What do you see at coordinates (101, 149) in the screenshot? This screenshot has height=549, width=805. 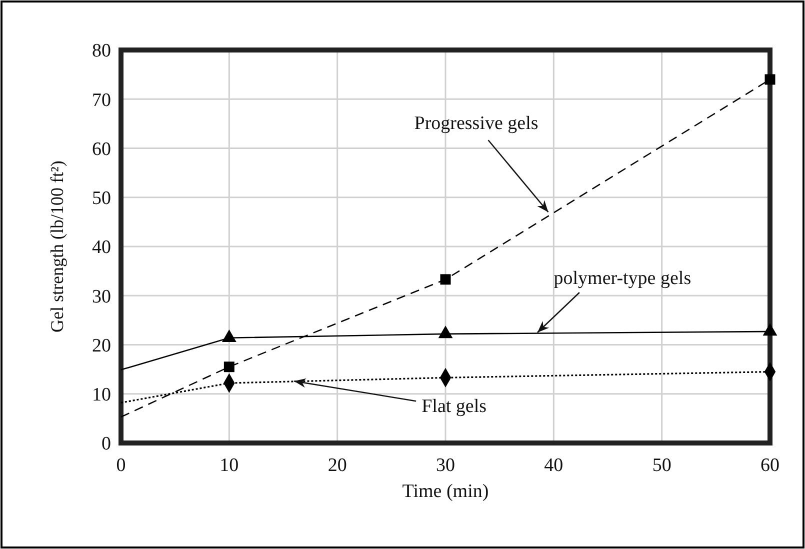 I see `y-tick-label: 60` at bounding box center [101, 149].